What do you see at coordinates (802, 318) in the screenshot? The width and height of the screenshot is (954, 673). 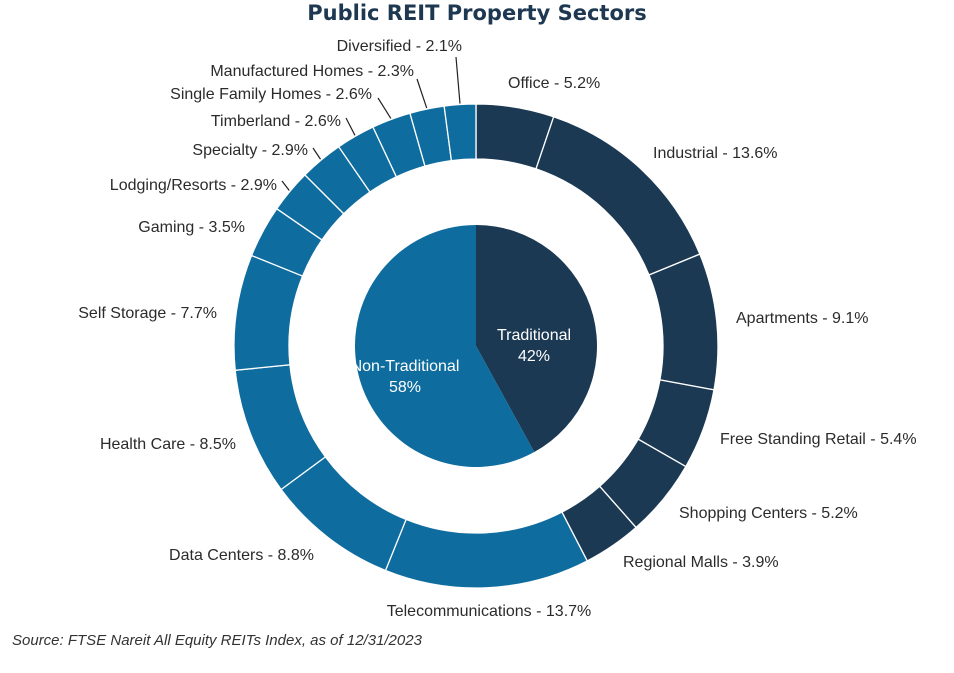 I see `label-apartments: Apartments - 9.1%` at bounding box center [802, 318].